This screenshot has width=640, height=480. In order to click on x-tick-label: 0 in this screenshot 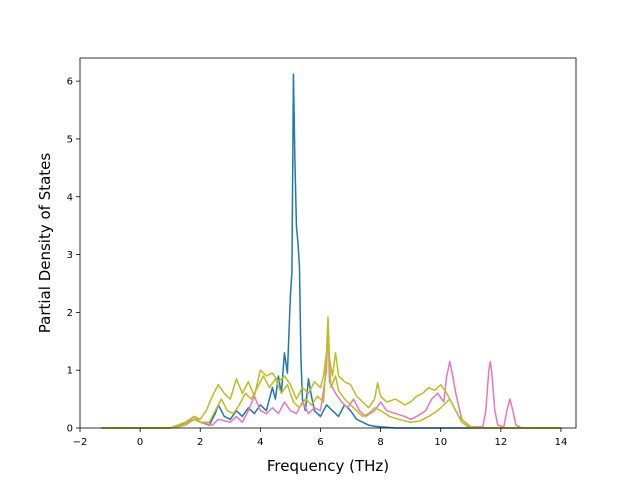, I will do `click(140, 442)`.